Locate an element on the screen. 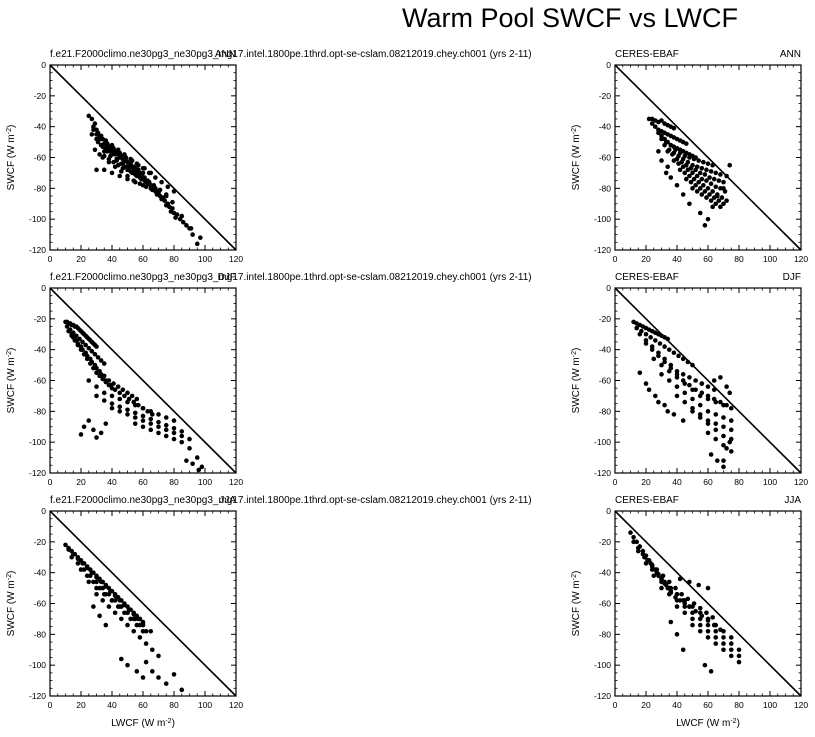  y-tick-label: -60 is located at coordinates (40, 381).